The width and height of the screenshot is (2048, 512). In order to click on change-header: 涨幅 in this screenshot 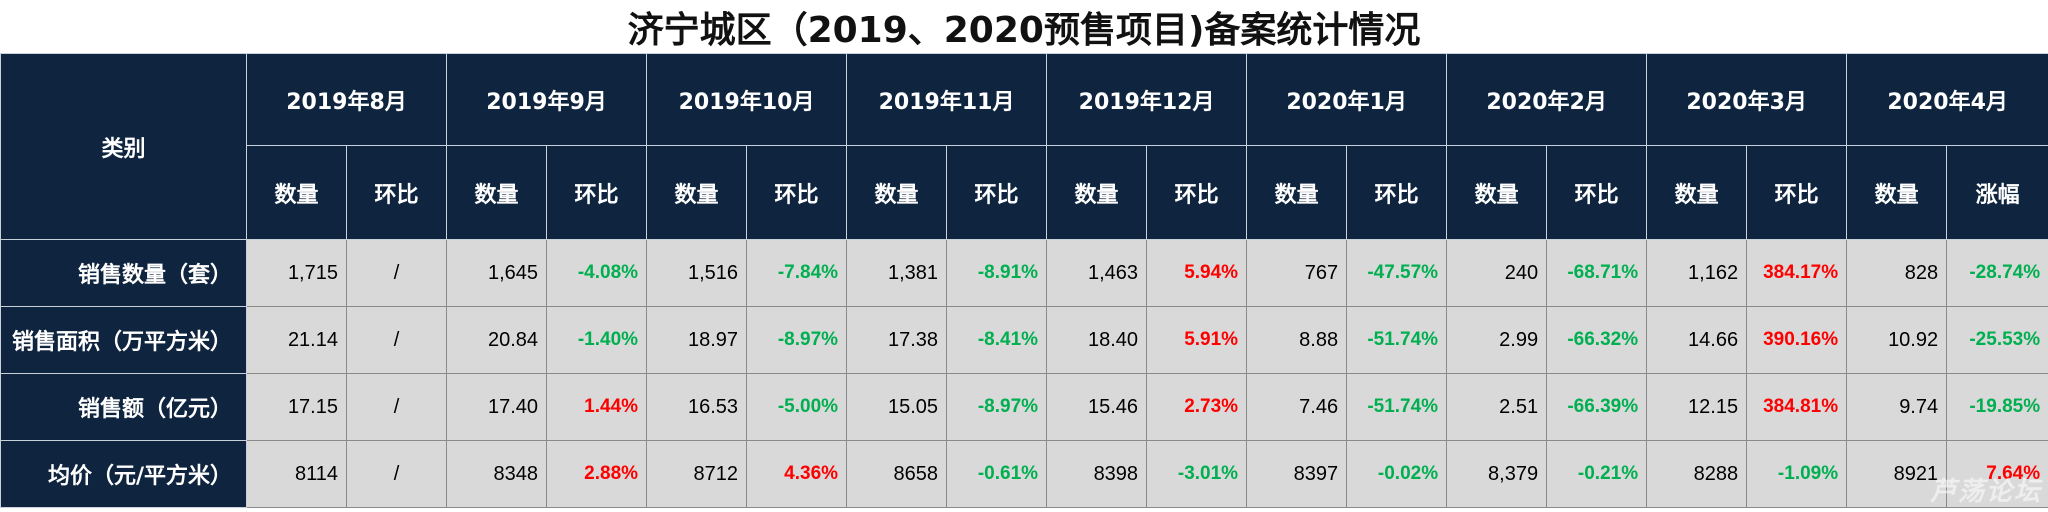, I will do `click(1997, 192)`.